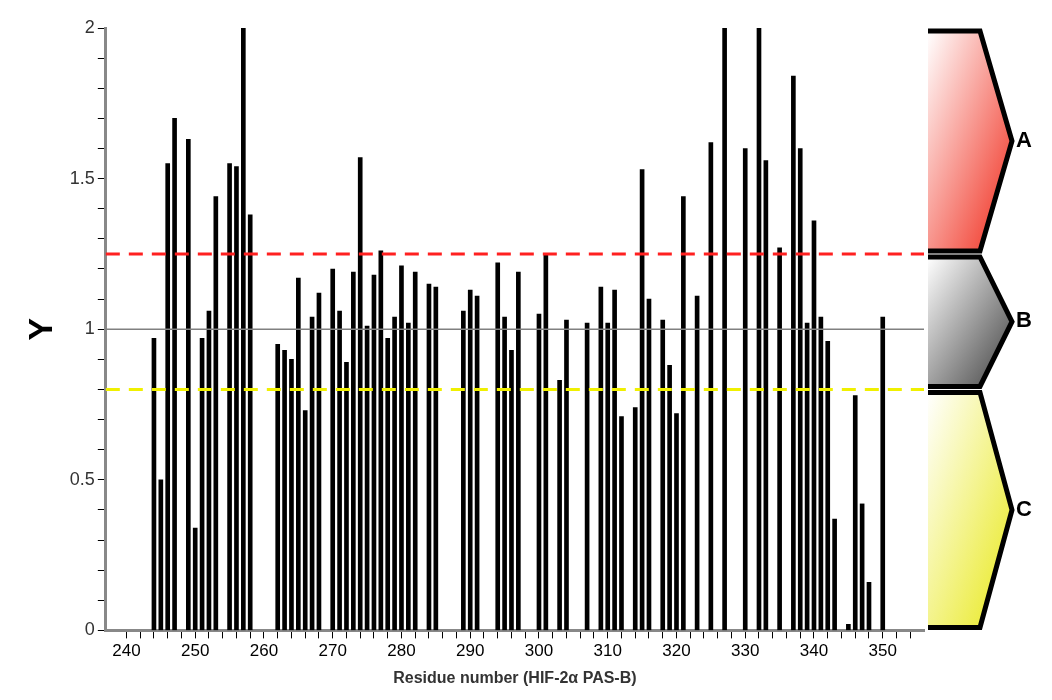  Describe the element at coordinates (82, 478) in the screenshot. I see `y-tick-label: 0.5` at that location.